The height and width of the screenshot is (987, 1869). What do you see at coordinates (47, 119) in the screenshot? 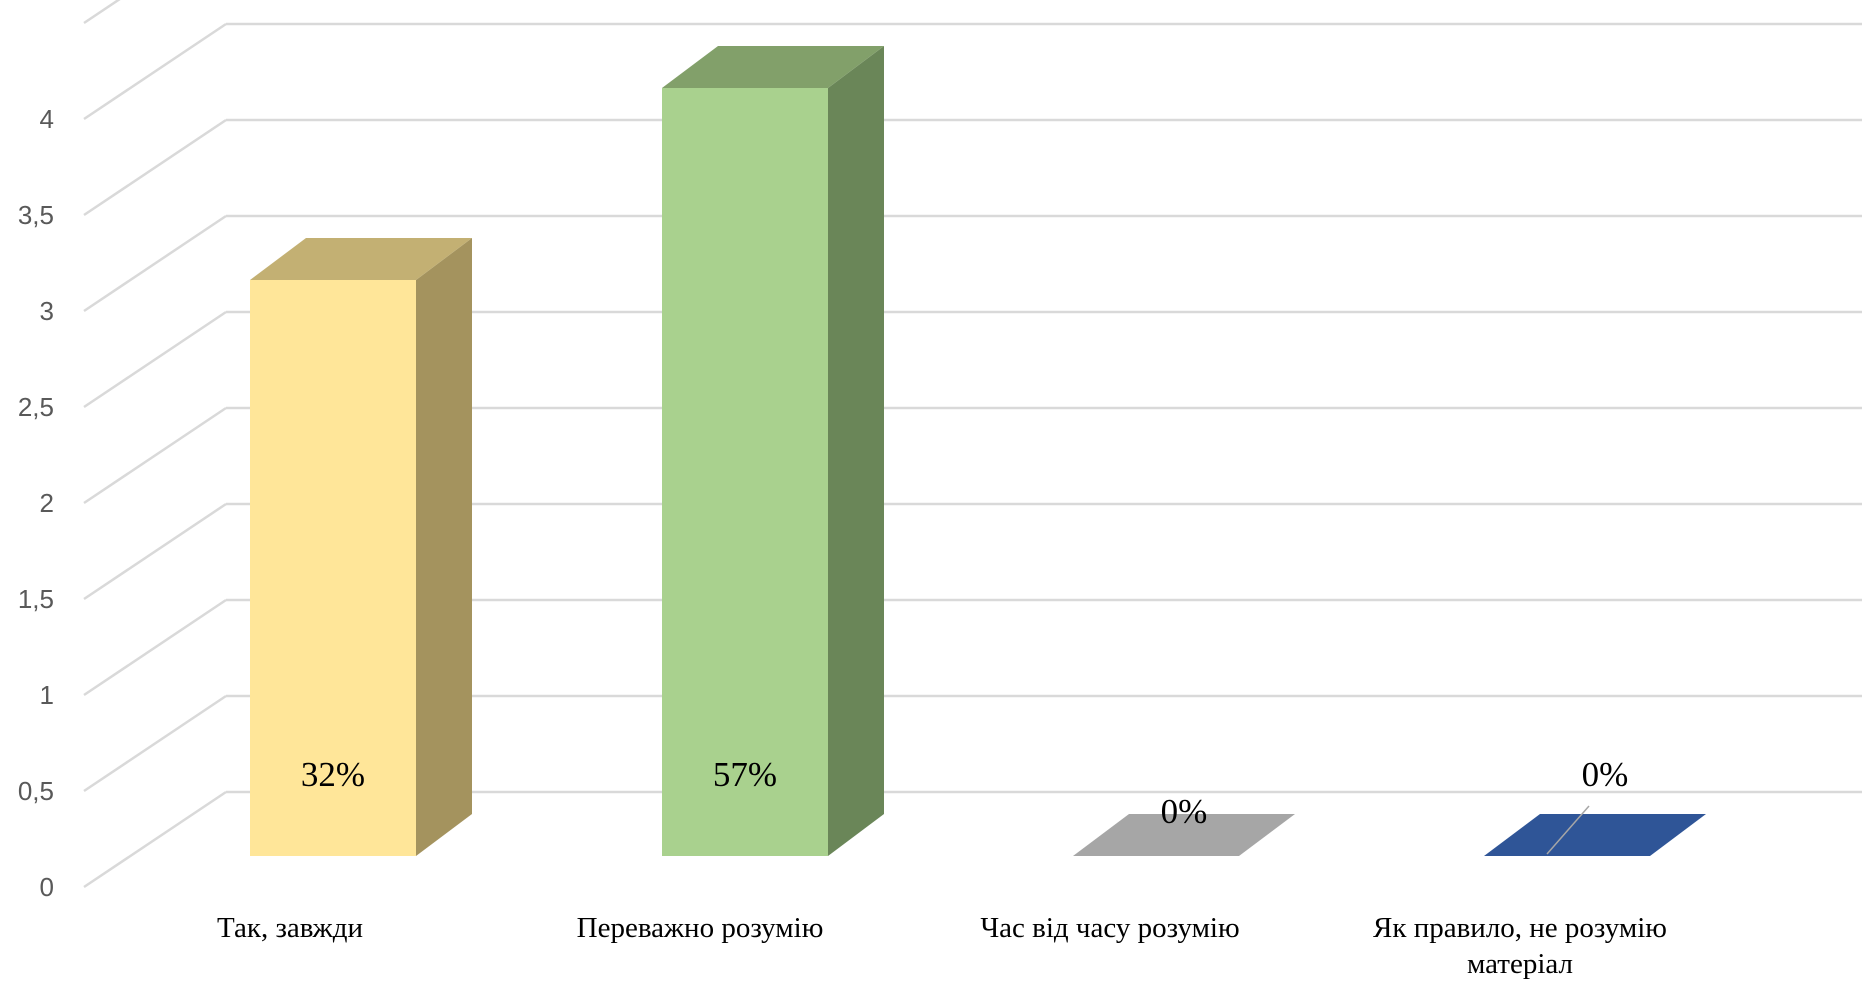
I see `y-tick-label: 4` at bounding box center [47, 119].